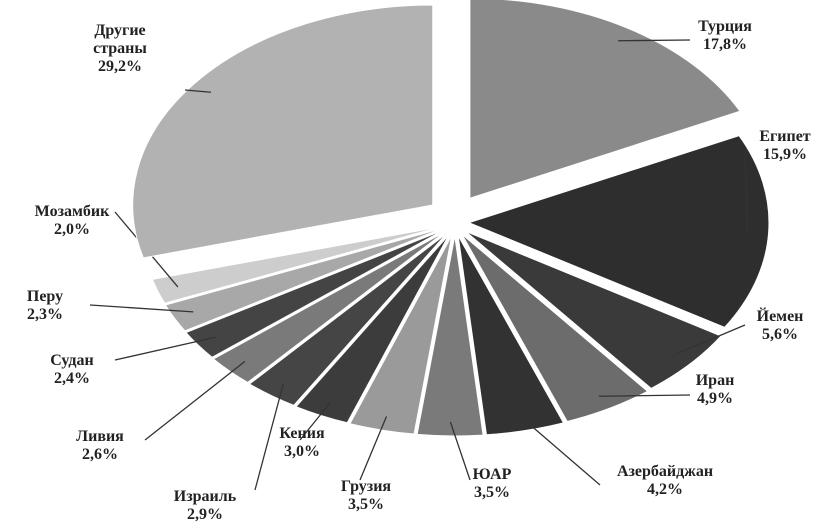  I want to click on category-label: Израиль, so click(205, 496).